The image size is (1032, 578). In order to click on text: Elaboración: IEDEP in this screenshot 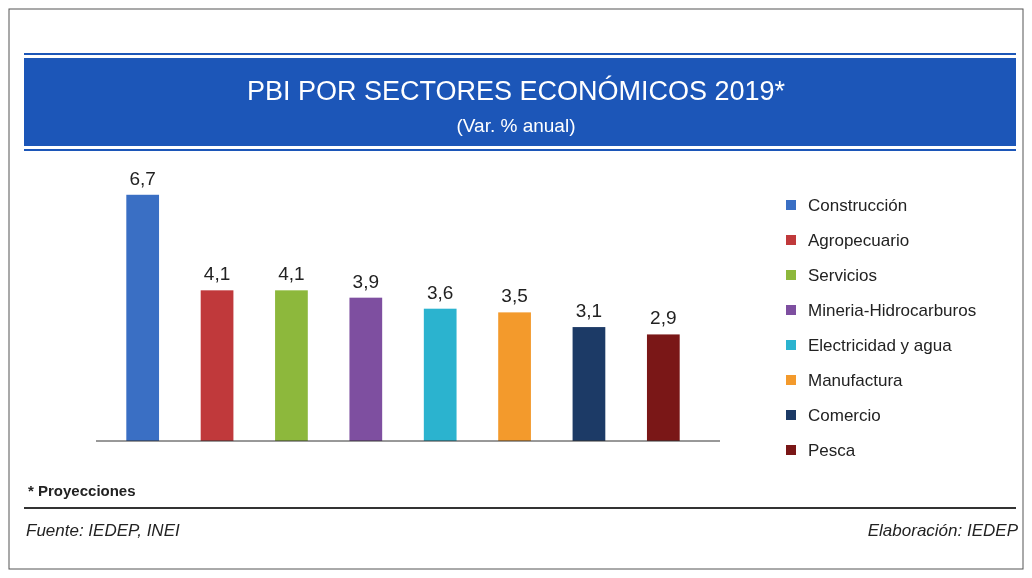, I will do `click(943, 530)`.